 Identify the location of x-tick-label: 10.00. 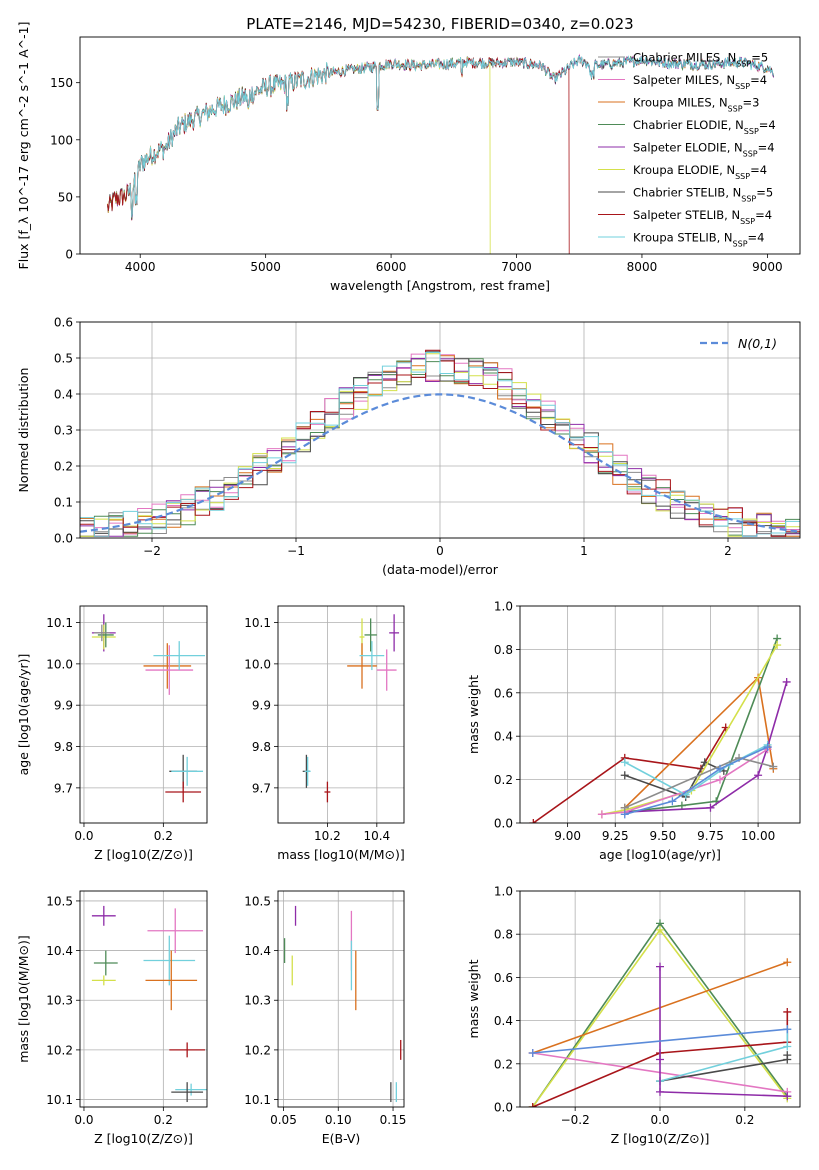
(758, 836).